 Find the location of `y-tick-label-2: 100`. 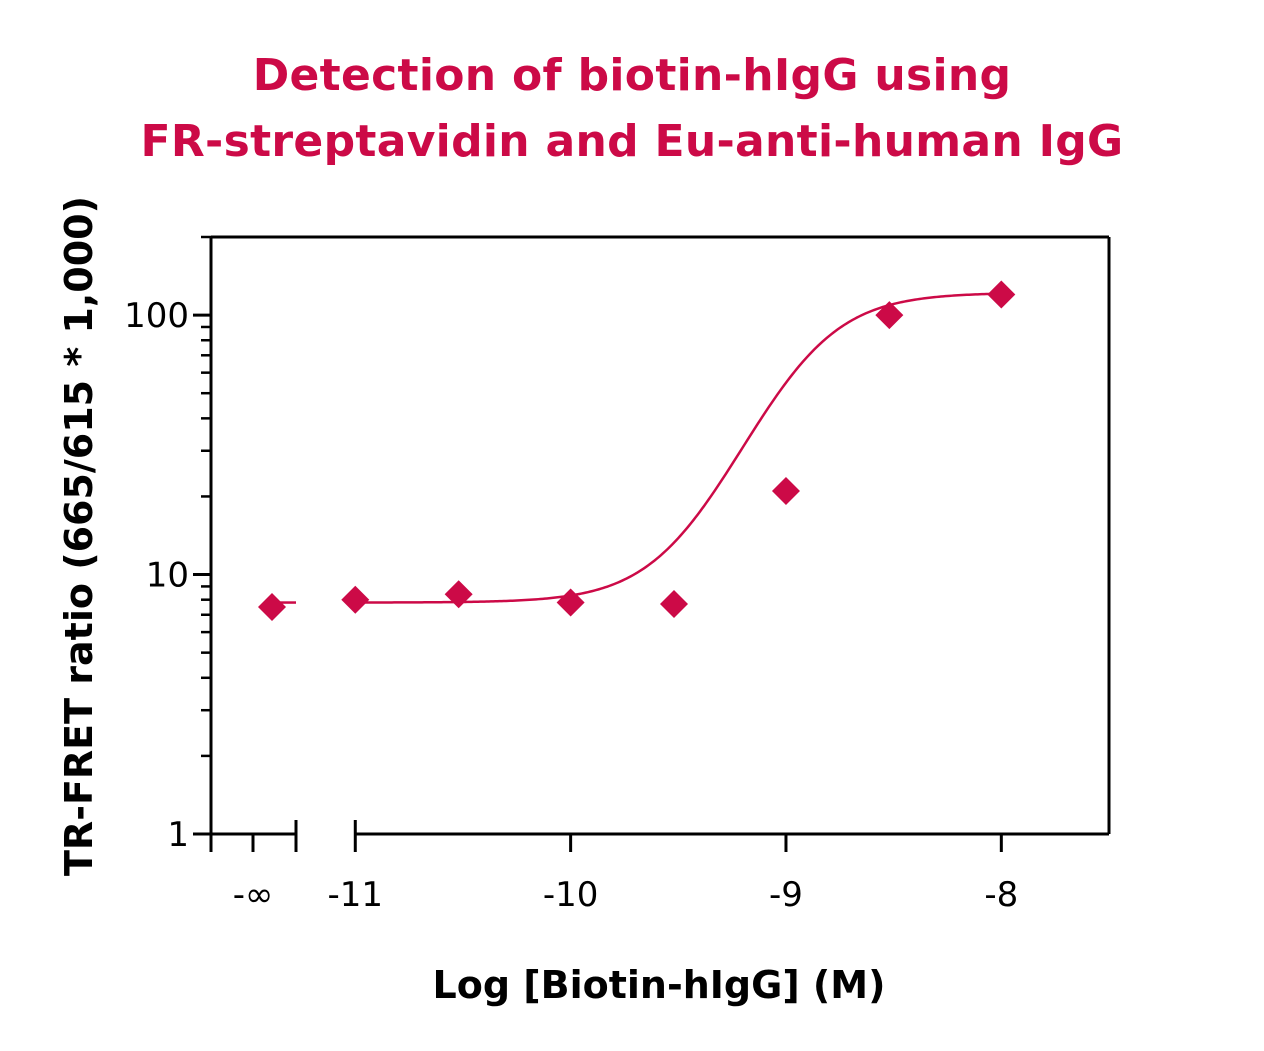

y-tick-label-2: 100 is located at coordinates (156, 316).